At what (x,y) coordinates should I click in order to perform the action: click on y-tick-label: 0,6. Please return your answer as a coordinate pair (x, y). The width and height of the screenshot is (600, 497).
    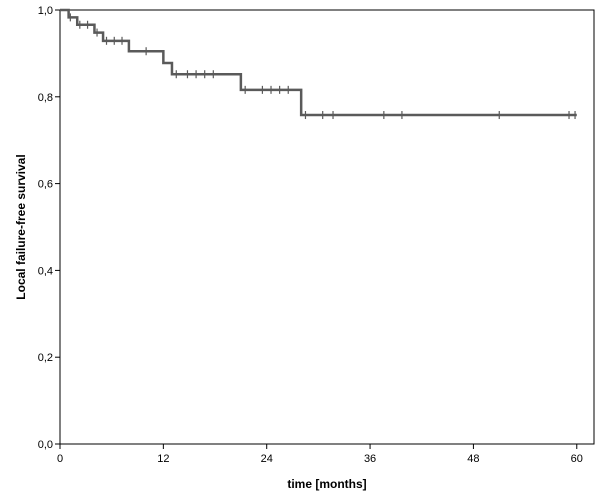
    Looking at the image, I should click on (45, 185).